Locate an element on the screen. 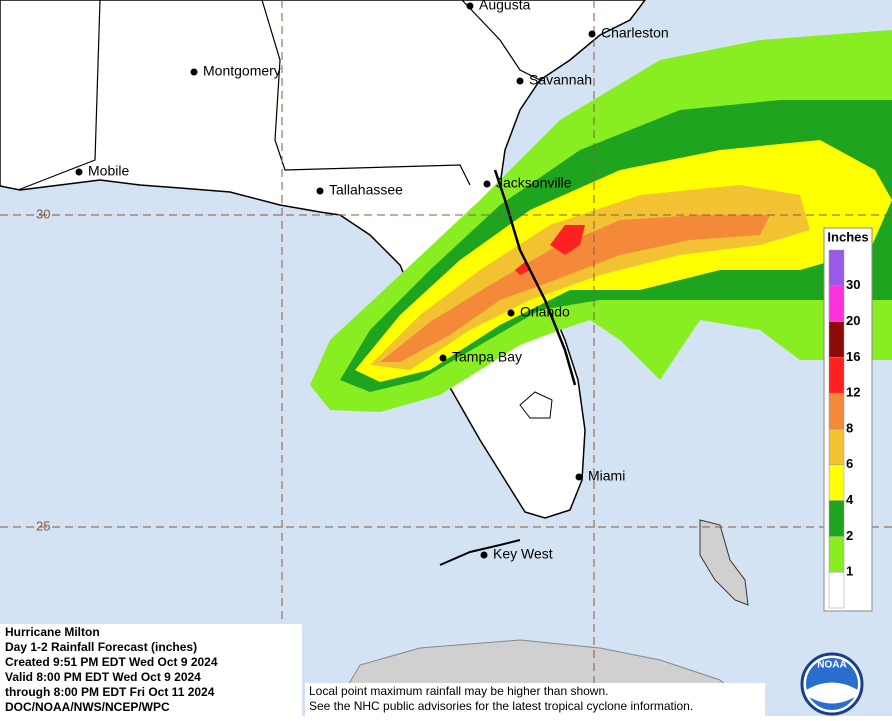 This screenshot has height=721, width=892. info-line: Valid 8:00 PM EDT Wed Oct 9 2024 is located at coordinates (103, 677).